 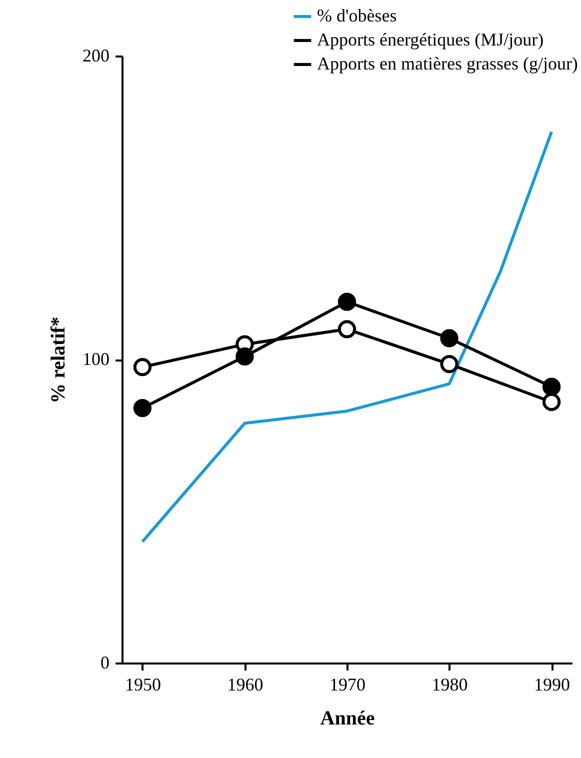 I want to click on x-tick-label: 1960, so click(x=245, y=684).